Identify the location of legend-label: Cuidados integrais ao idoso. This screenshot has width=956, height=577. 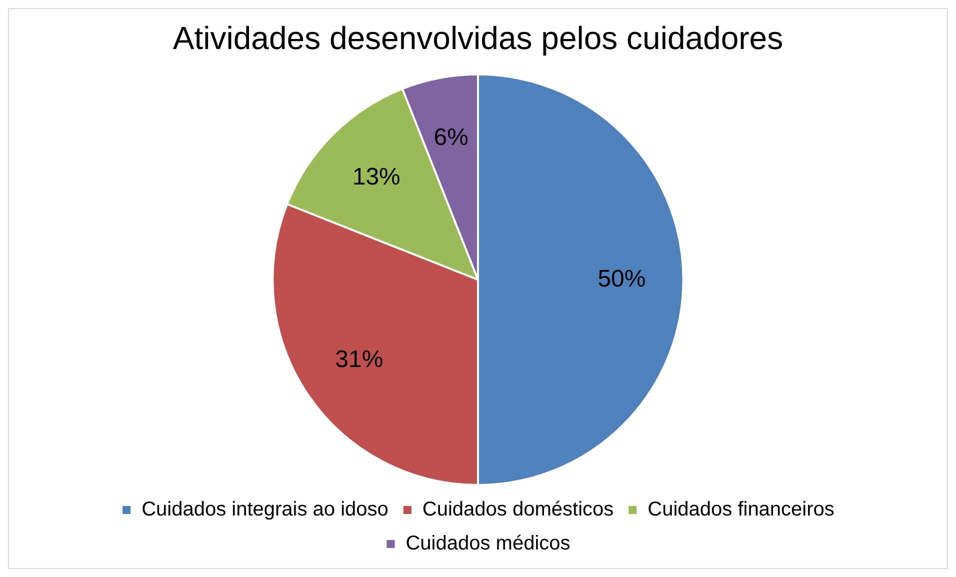
(265, 509).